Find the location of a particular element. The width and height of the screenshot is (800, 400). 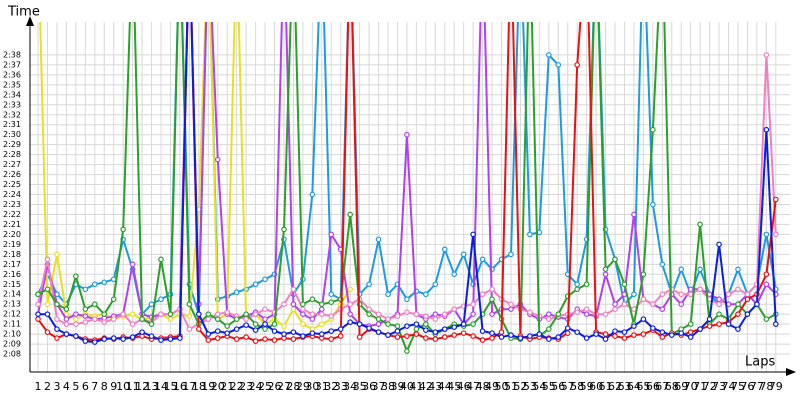

x-tick-label: 32 is located at coordinates (331, 386).